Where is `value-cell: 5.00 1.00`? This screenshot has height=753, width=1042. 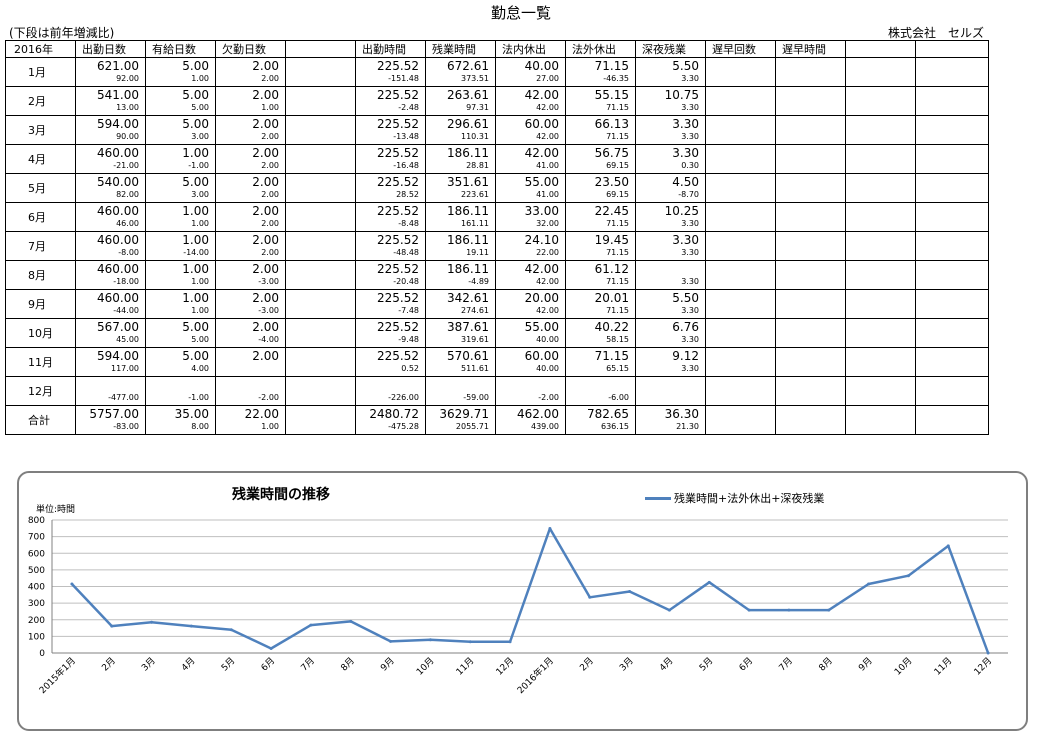 value-cell: 5.00 1.00 is located at coordinates (180, 72).